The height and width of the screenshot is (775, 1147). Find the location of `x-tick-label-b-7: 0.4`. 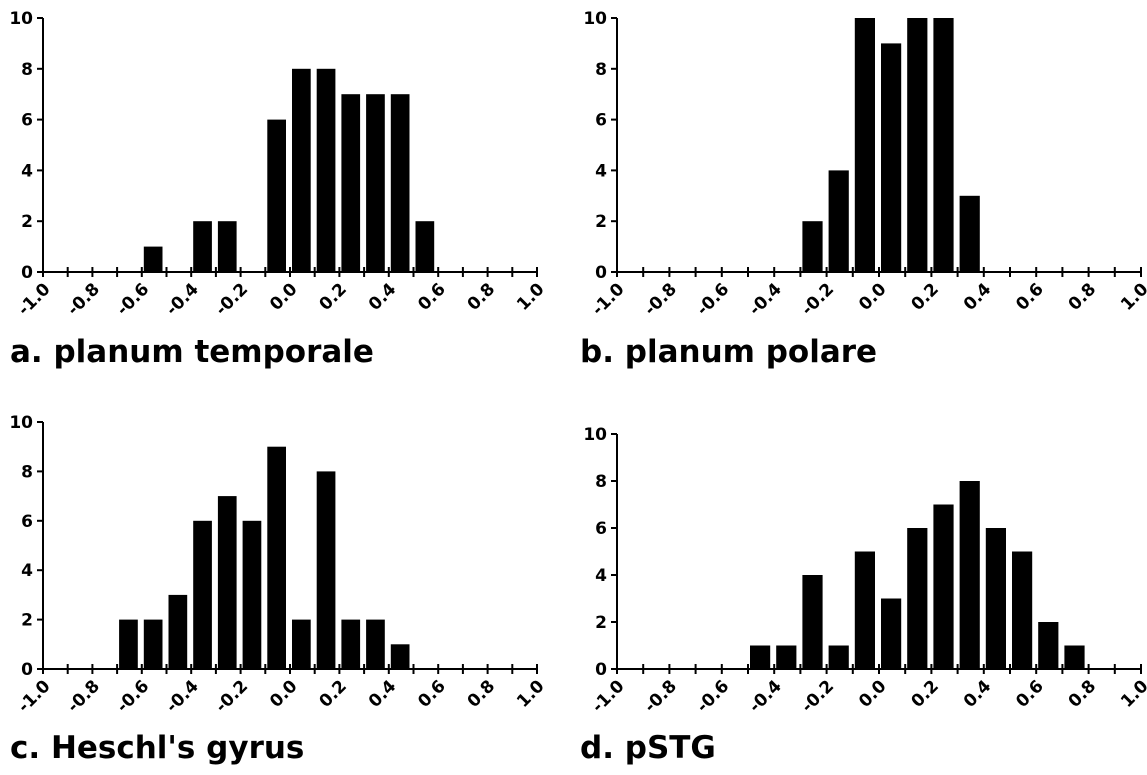

x-tick-label-b-7: 0.4 is located at coordinates (978, 297).